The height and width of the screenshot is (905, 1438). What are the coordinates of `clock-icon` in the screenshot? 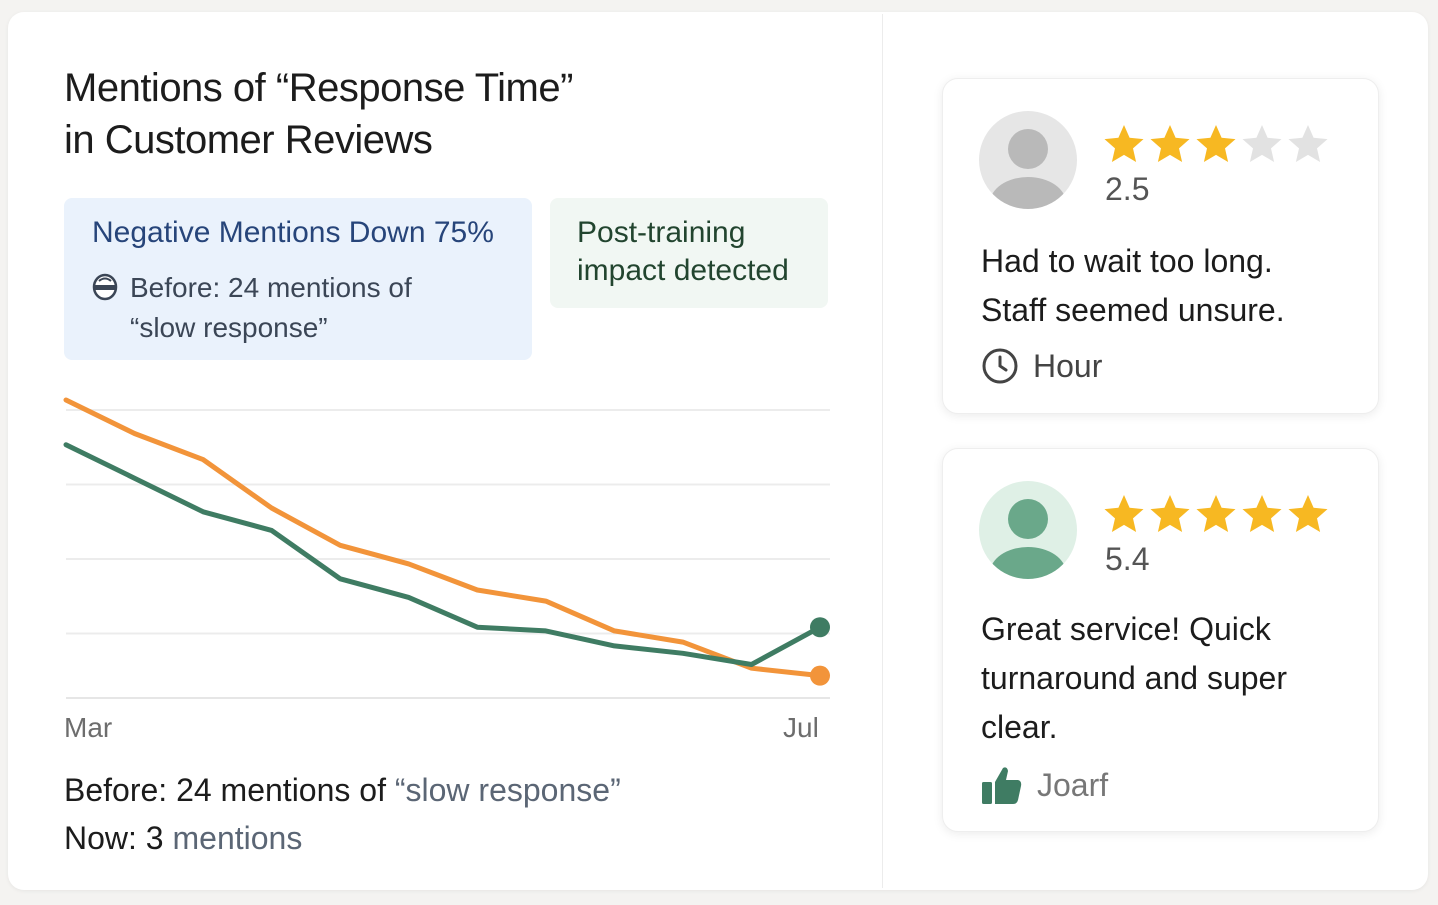 It's located at (1000, 366).